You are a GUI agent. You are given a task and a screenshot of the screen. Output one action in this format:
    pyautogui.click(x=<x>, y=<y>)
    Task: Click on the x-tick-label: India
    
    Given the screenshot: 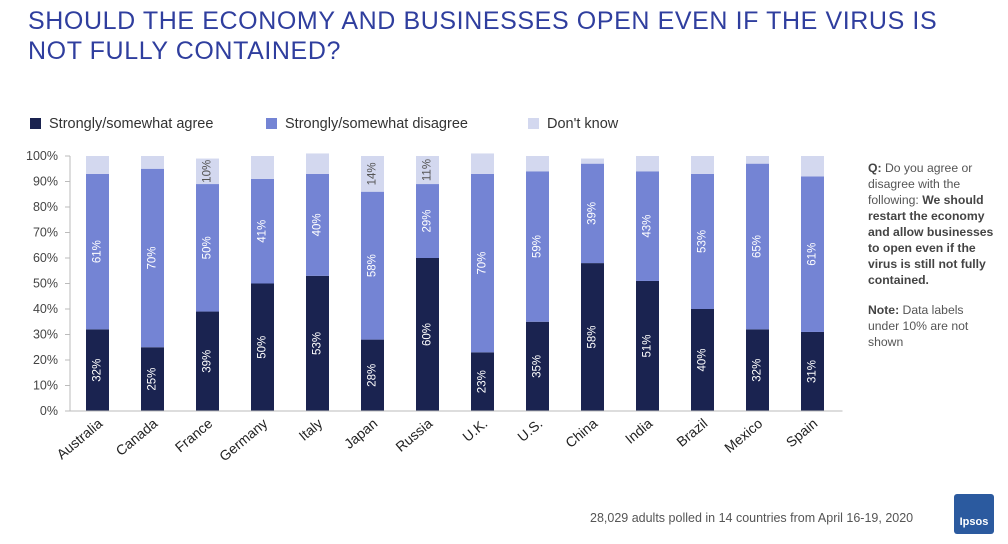 What is the action you would take?
    pyautogui.click(x=639, y=431)
    